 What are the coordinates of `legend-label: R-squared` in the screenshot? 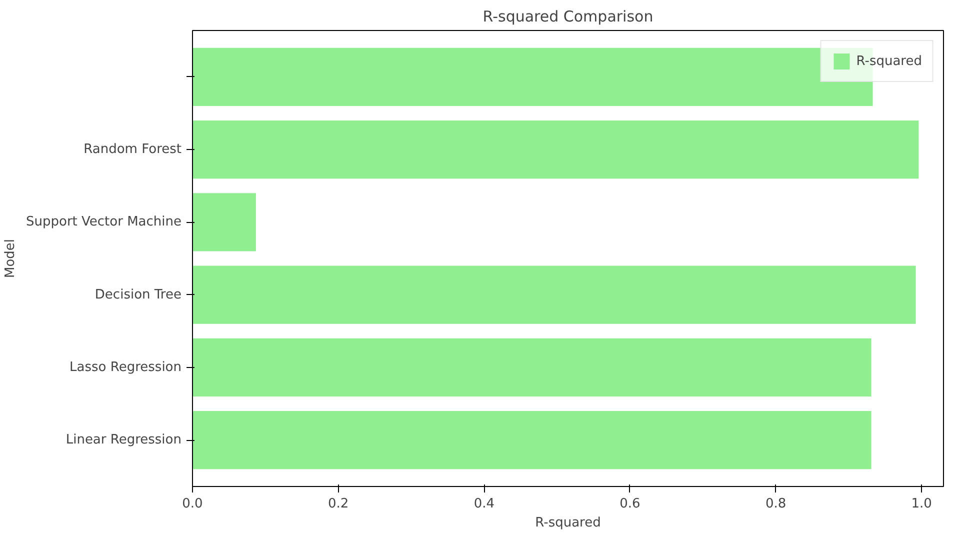 It's located at (889, 61).